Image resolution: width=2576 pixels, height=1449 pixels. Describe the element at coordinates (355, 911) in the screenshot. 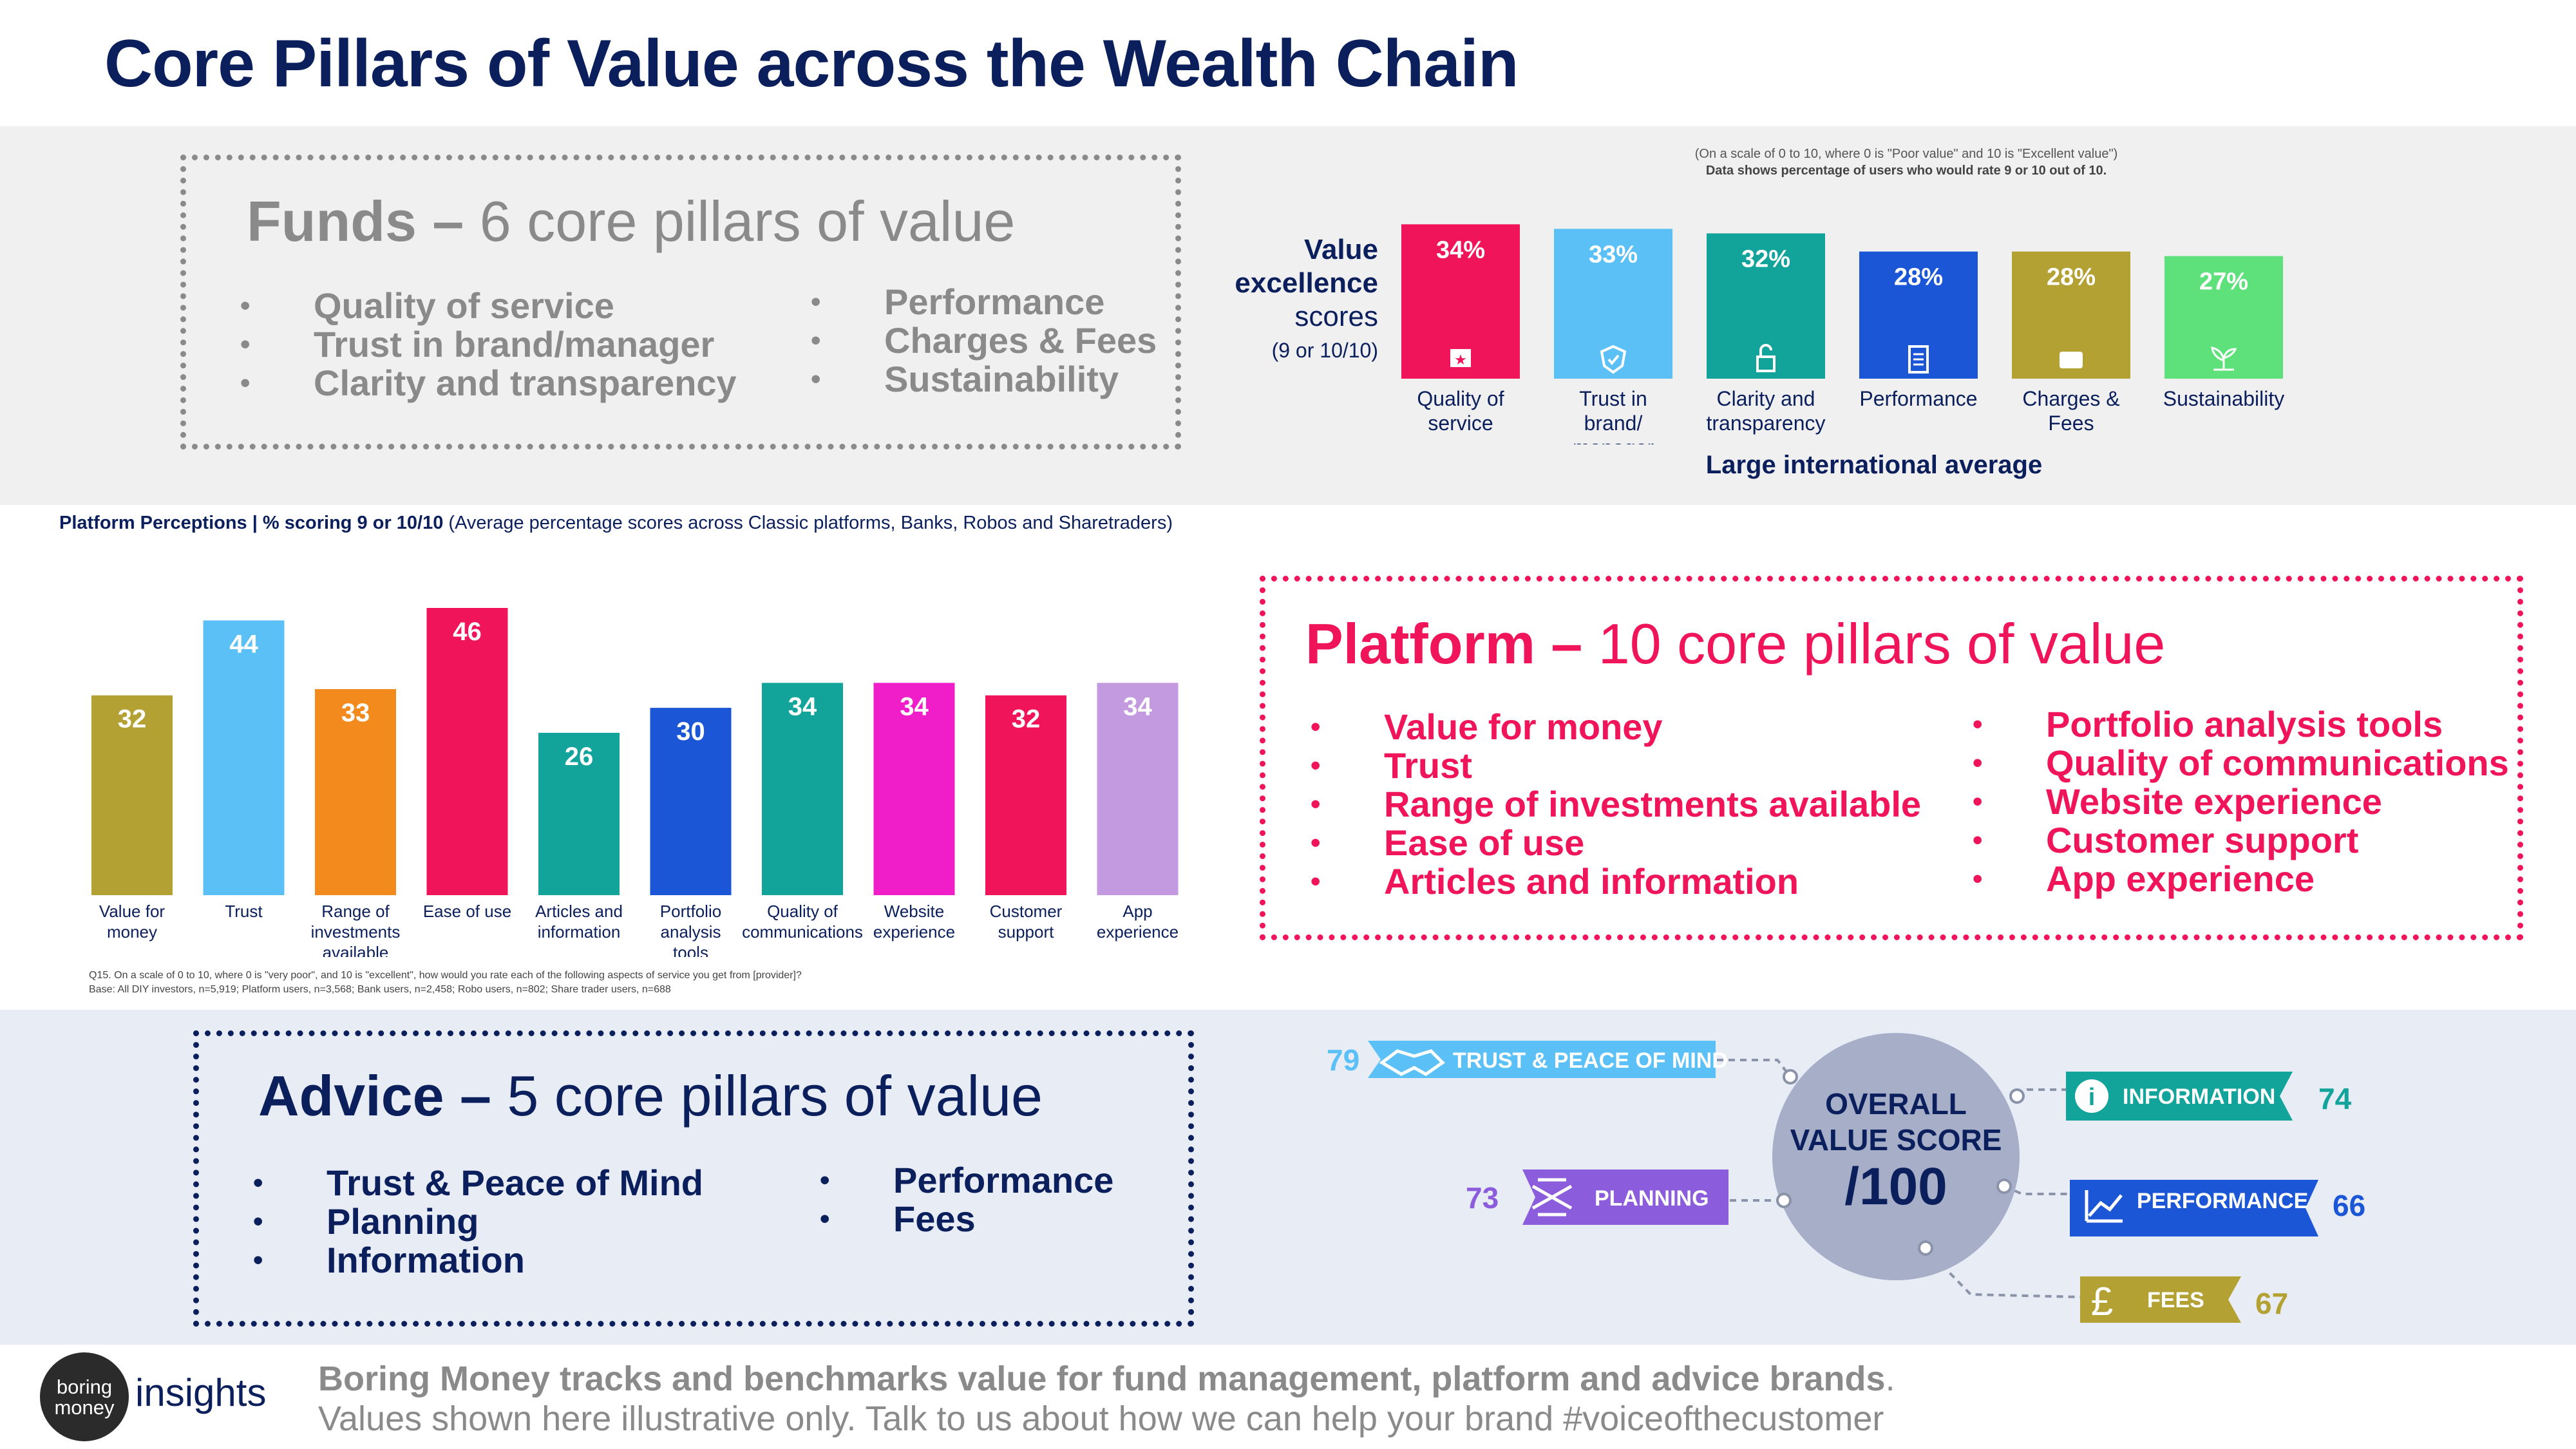

I see `platform-bar-category: Range of` at that location.